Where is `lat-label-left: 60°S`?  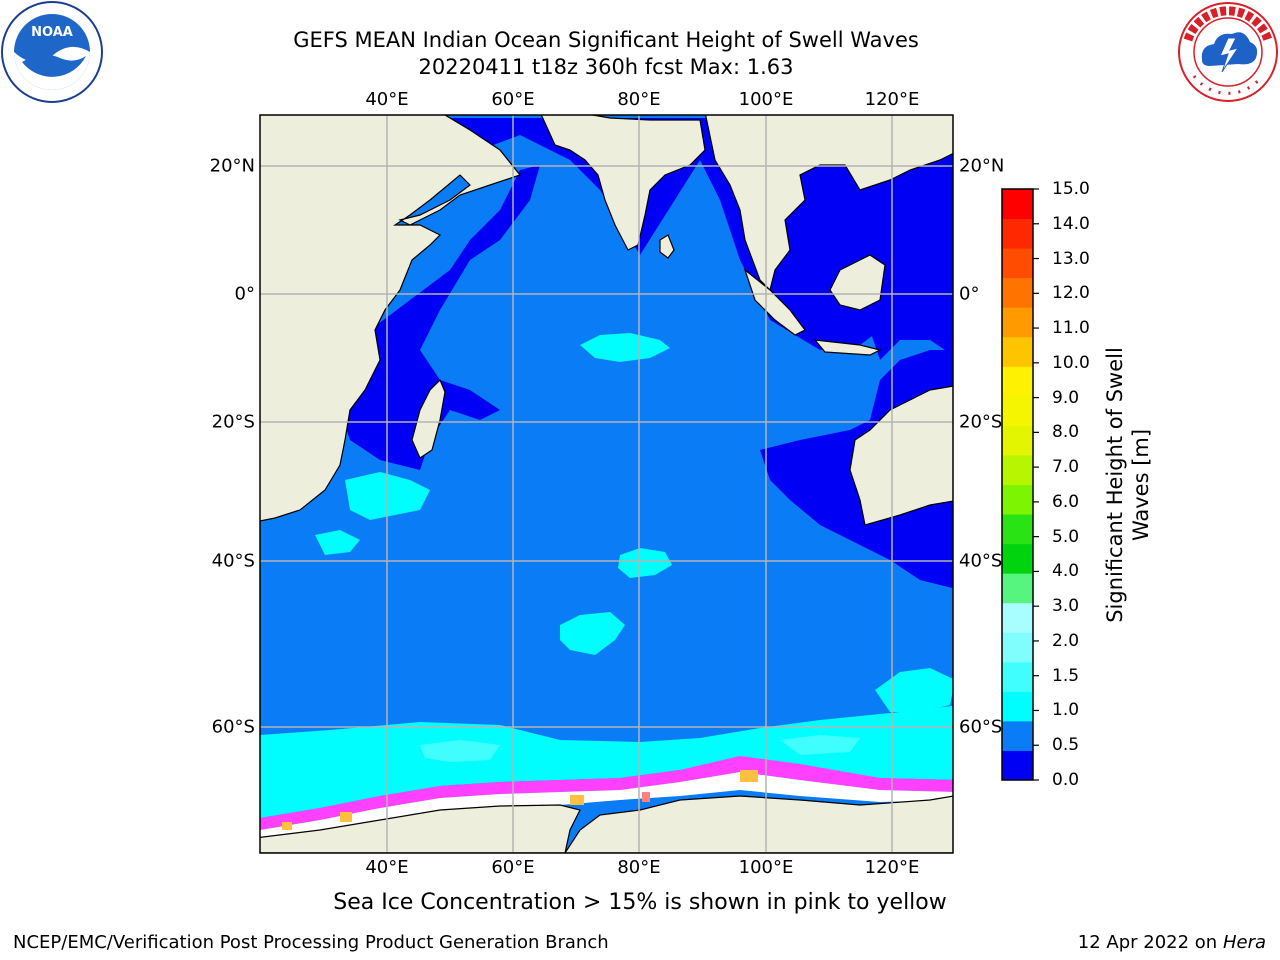 lat-label-left: 60°S is located at coordinates (233, 727).